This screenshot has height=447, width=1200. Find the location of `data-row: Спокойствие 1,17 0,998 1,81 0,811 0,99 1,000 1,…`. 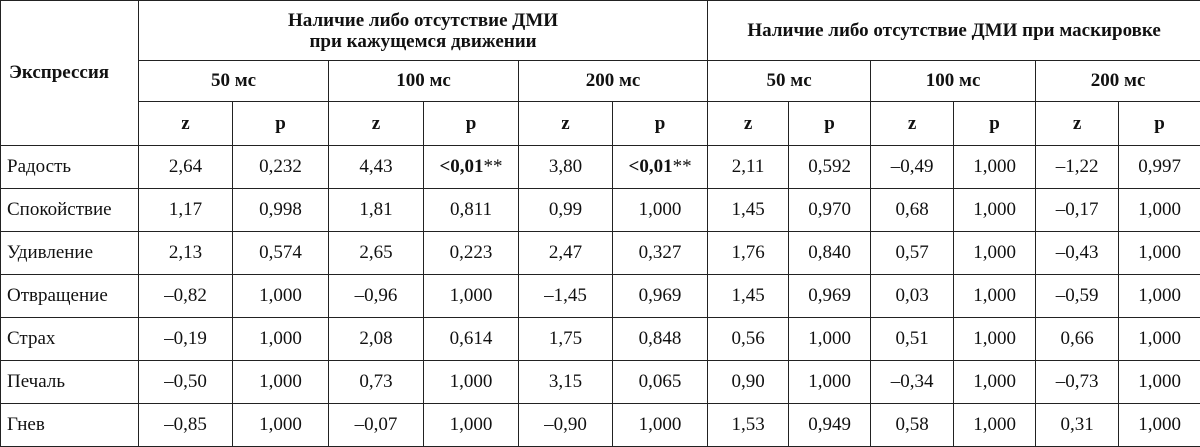

data-row: Спокойствие 1,17 0,998 1,81 0,811 0,99 1,000 1,… is located at coordinates (600, 210).